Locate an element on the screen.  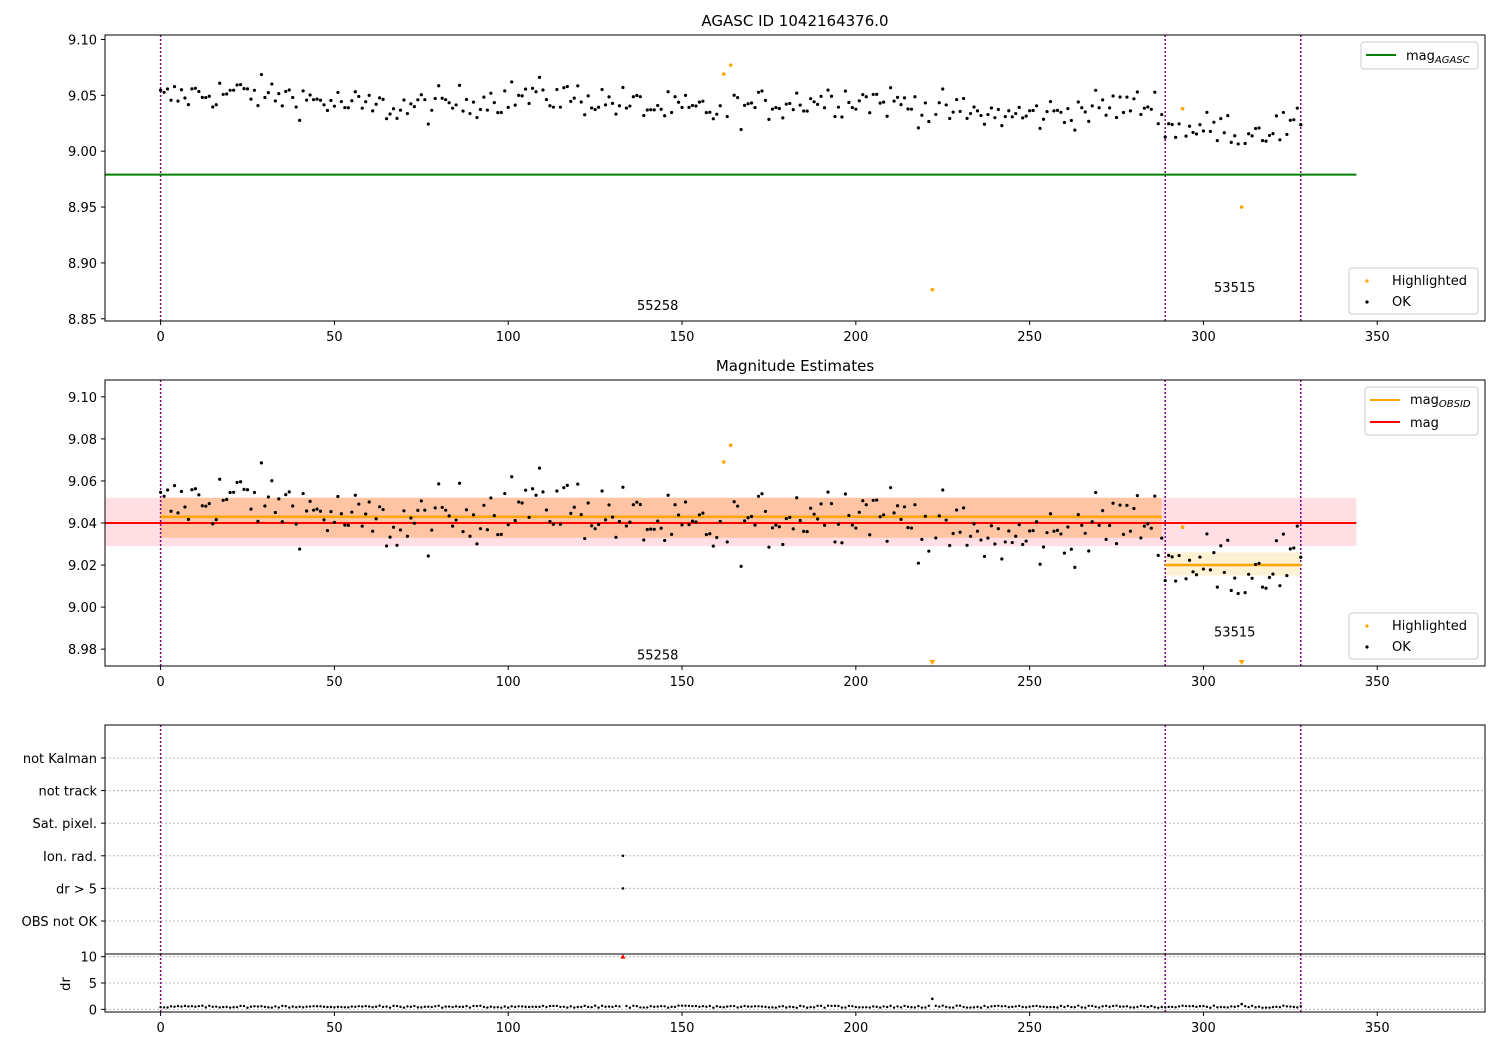
dr-ylabel: dr is located at coordinates (66, 984).